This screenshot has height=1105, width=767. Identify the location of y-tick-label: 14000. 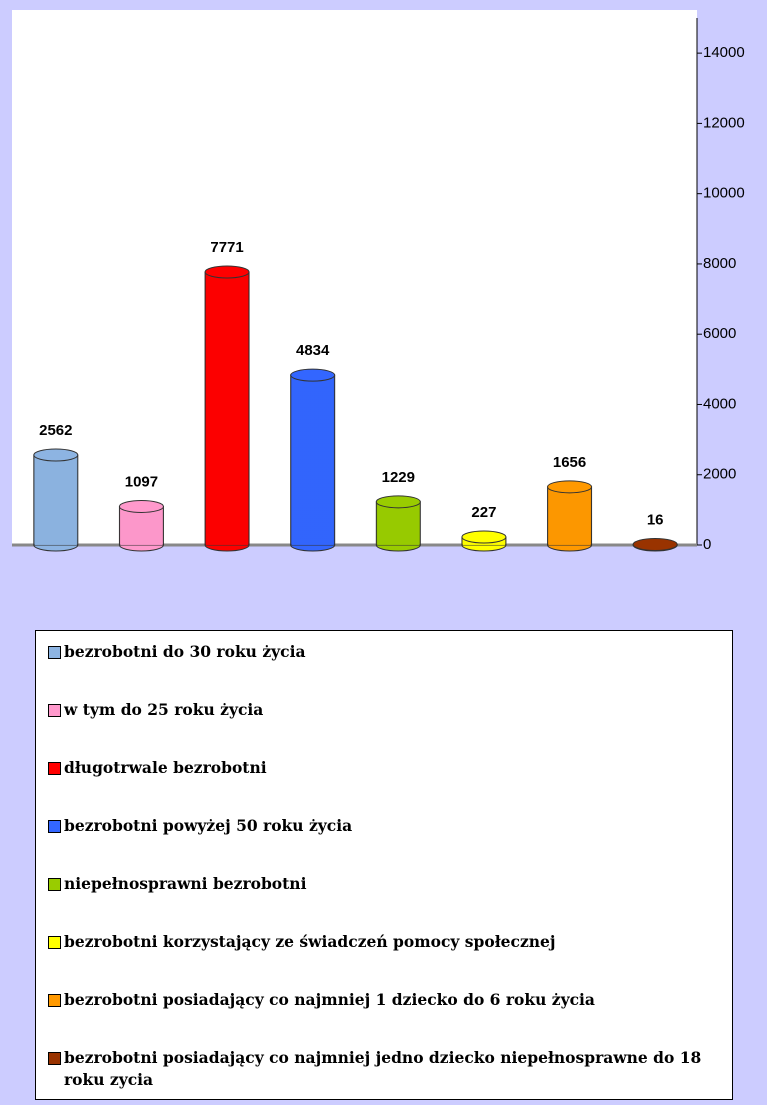
(724, 52).